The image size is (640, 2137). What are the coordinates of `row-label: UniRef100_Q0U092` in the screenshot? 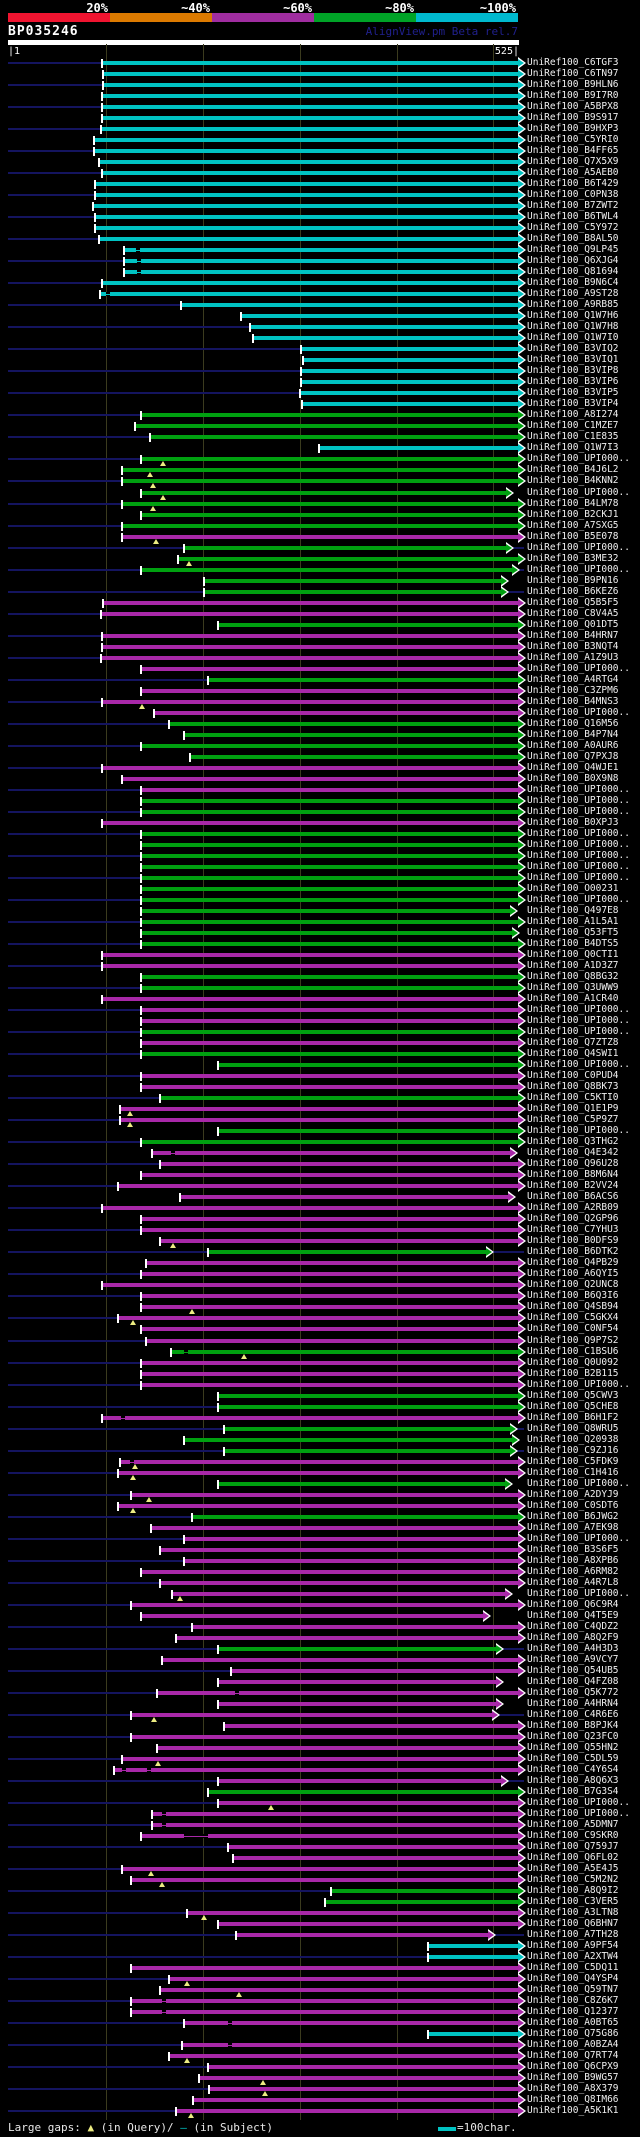 It's located at (573, 1362).